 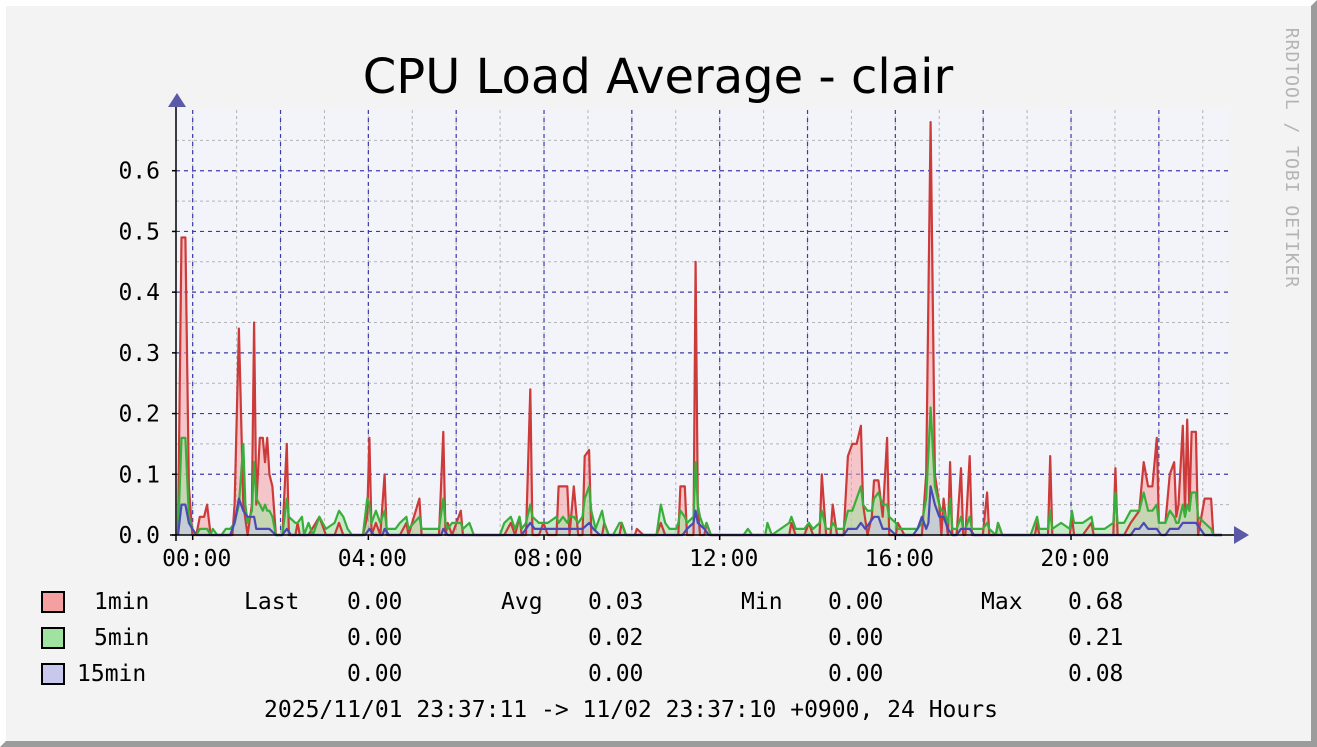 I want to click on watermark: RRDTOOL / TOBI OETIKER, so click(x=1291, y=158).